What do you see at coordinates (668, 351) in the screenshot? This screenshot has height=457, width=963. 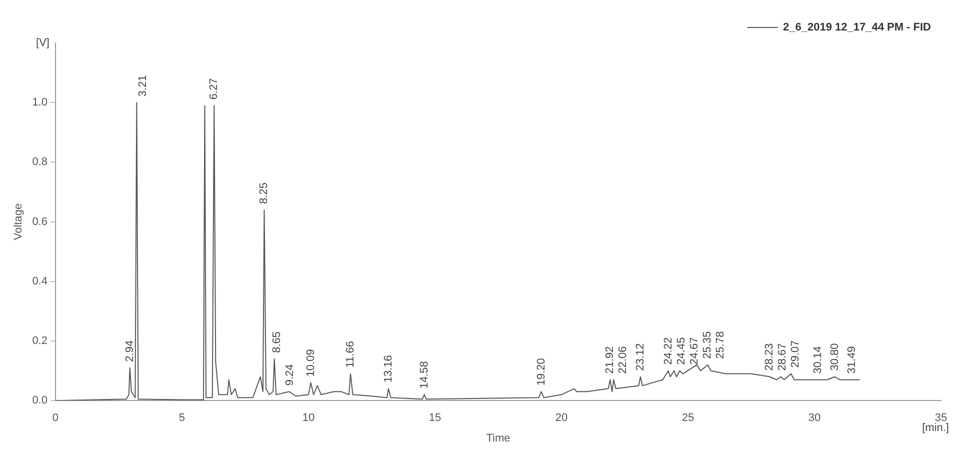 I see `annotation: 24.22` at bounding box center [668, 351].